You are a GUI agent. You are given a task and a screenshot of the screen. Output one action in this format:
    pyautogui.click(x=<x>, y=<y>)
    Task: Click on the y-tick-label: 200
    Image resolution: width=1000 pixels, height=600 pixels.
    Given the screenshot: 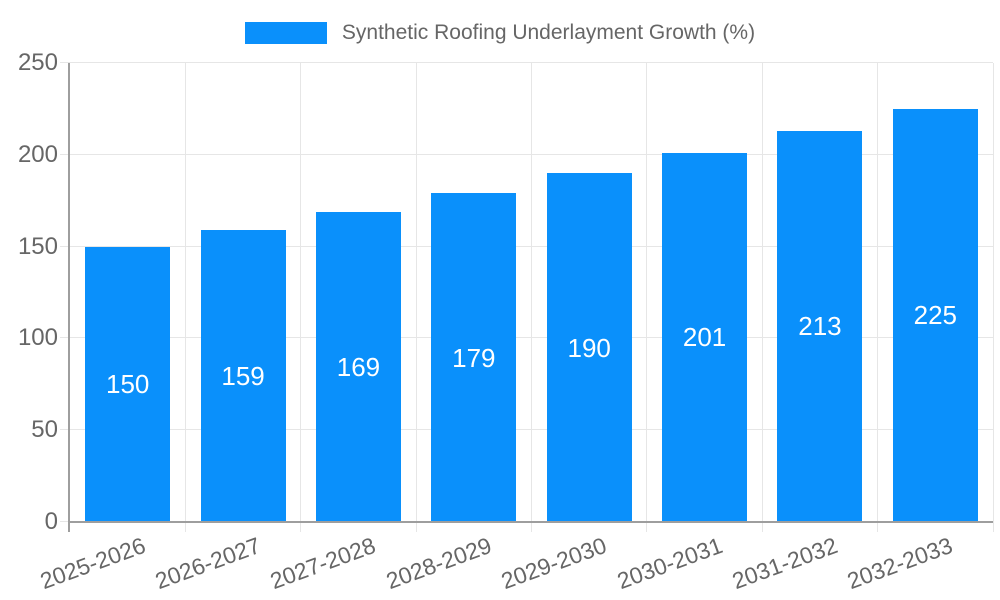 What is the action you would take?
    pyautogui.click(x=37, y=154)
    